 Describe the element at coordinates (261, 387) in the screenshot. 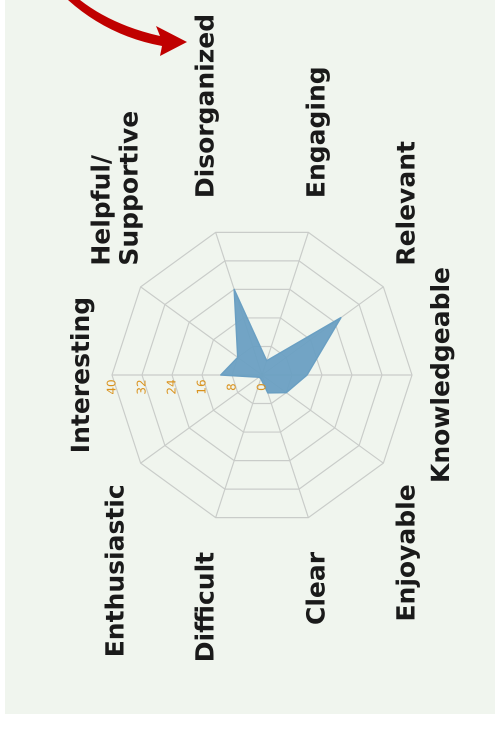

I see `y-tick-label: 0` at that location.